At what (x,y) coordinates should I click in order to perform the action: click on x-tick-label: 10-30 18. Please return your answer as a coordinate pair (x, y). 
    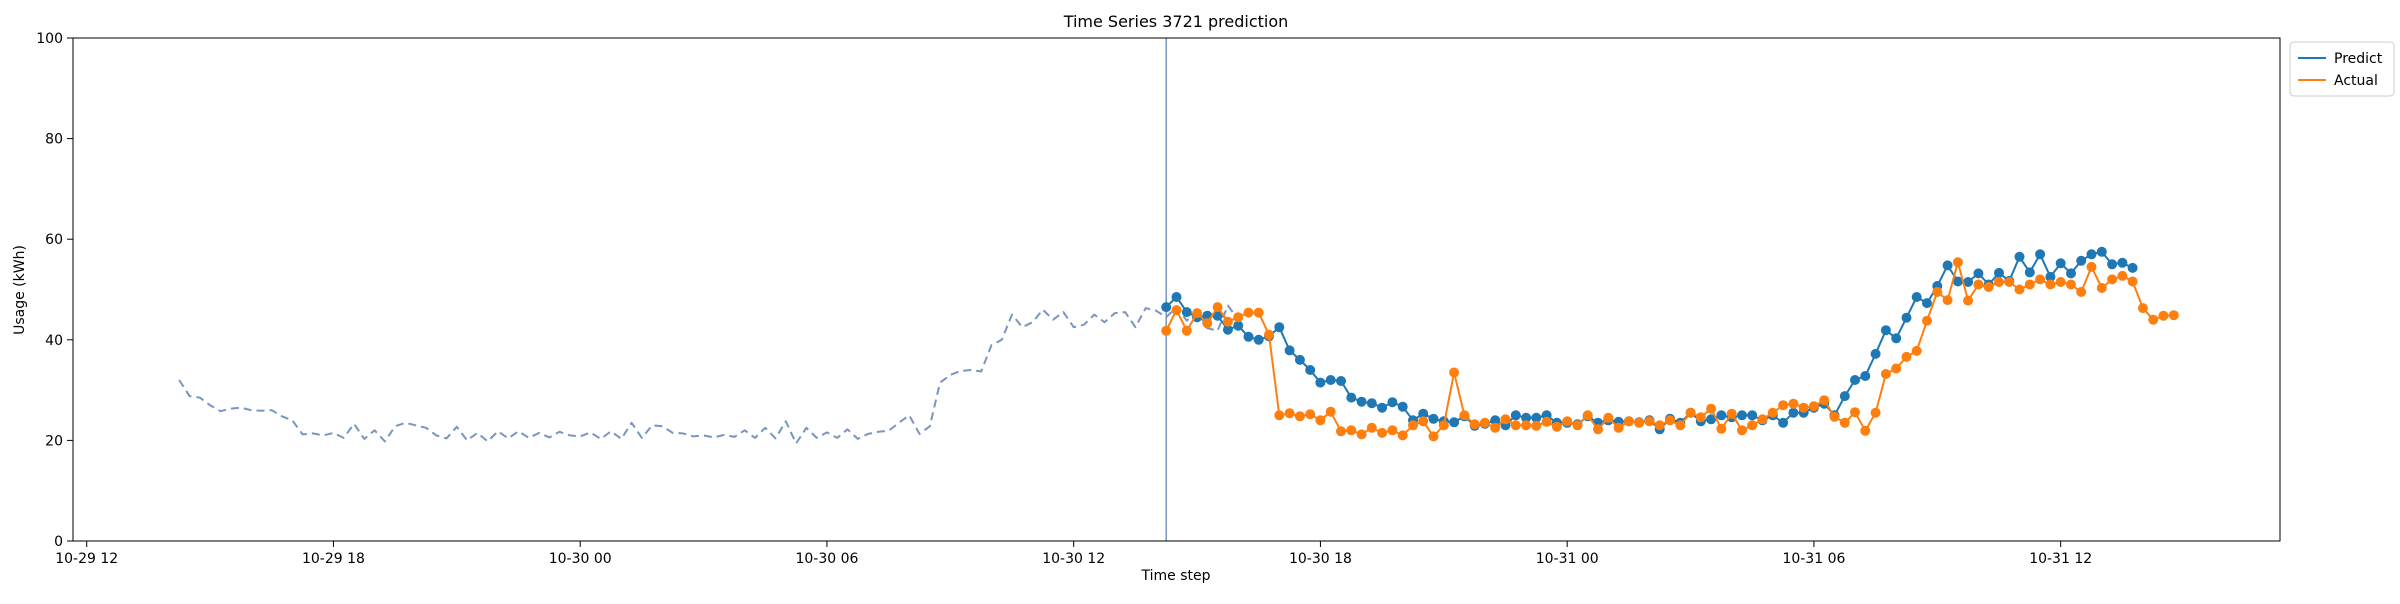
    Looking at the image, I should click on (1320, 559).